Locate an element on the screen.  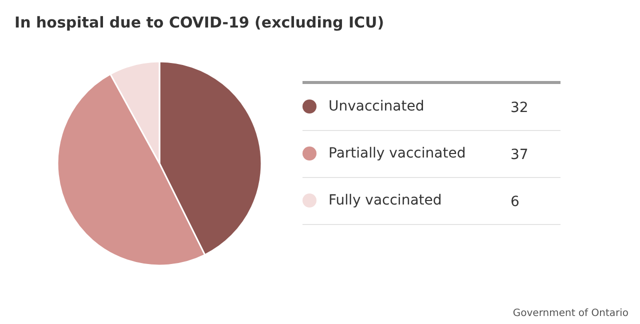
chart-title: In hospital due to COVID-19 (excluding ICU) is located at coordinates (199, 23).